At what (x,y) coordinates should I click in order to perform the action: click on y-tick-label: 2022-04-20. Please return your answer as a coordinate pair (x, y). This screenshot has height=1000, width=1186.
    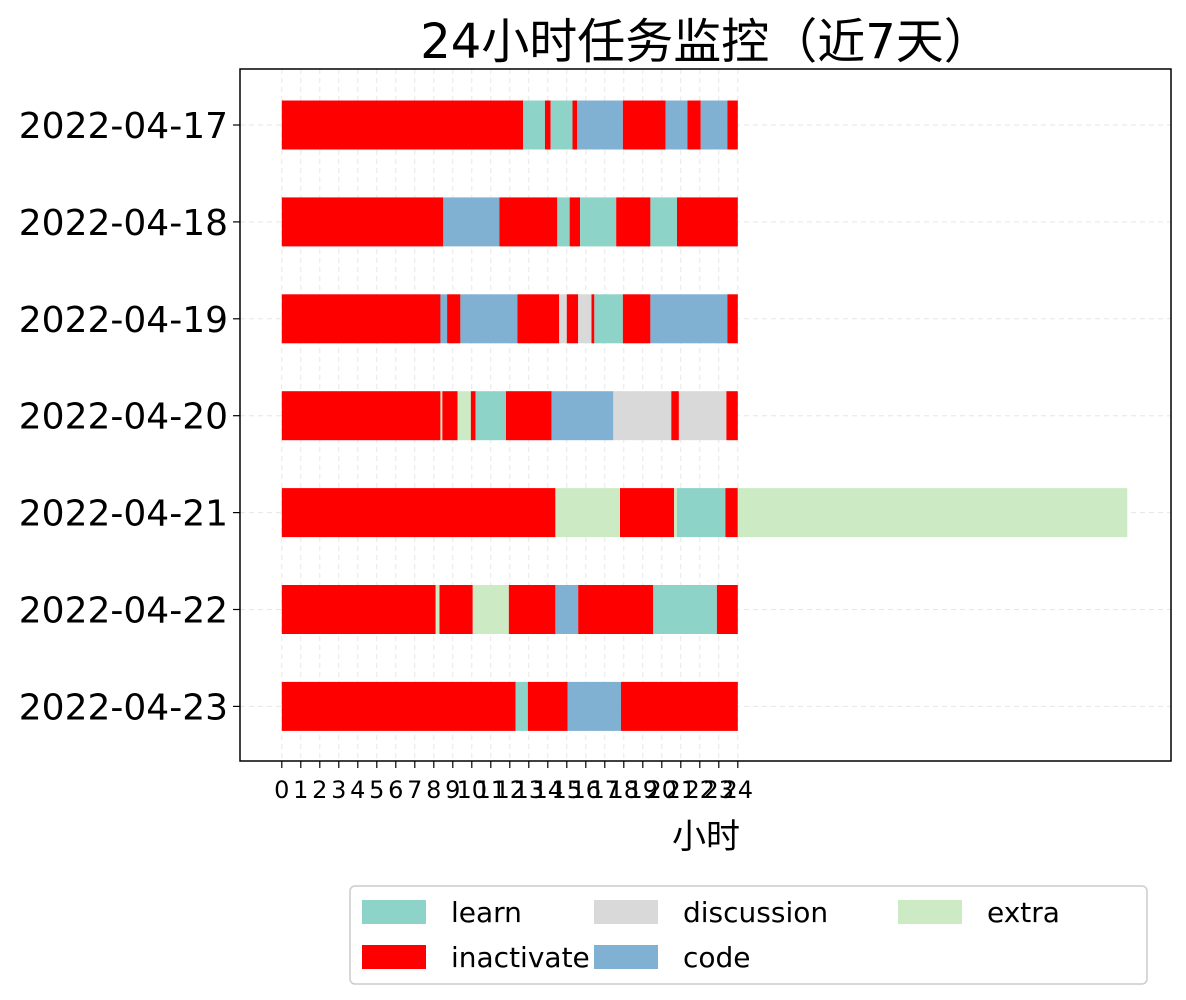
    Looking at the image, I should click on (123, 417).